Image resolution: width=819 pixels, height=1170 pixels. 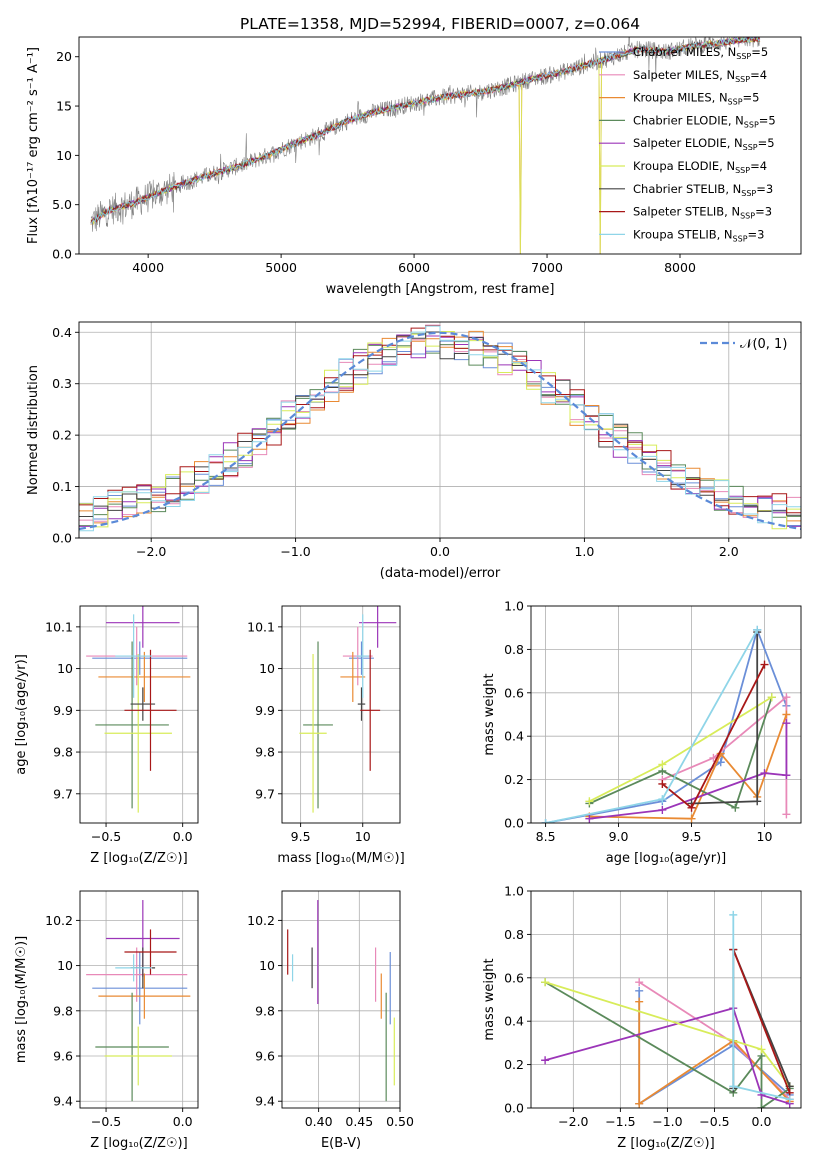 What do you see at coordinates (700, 53) in the screenshot?
I see `legend-entry: Chabrier MILES, NSSP=5` at bounding box center [700, 53].